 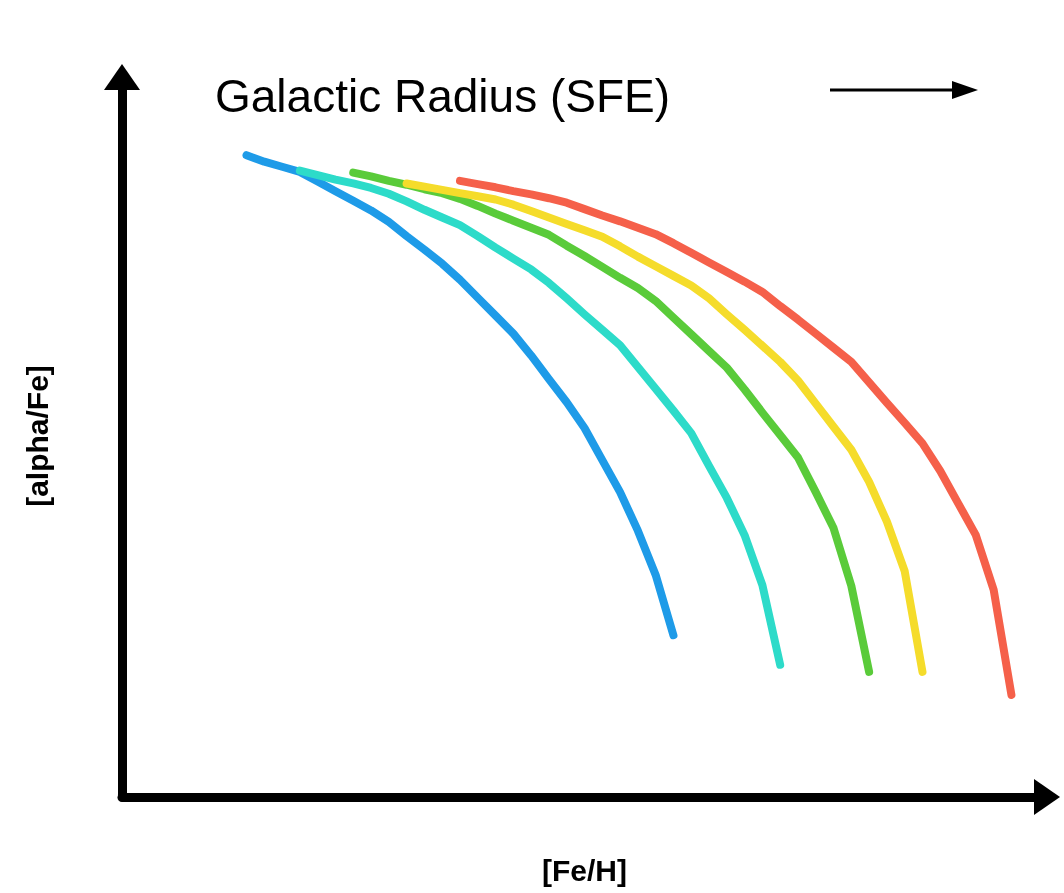 I want to click on x-axis-title: [Fe/H], so click(x=584, y=870).